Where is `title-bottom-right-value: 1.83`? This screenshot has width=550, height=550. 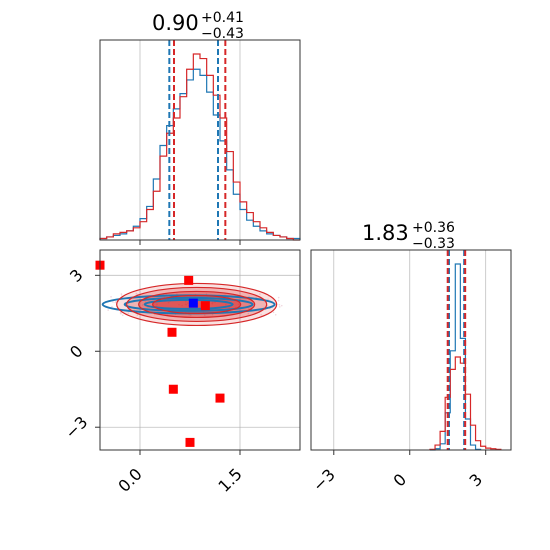
title-bottom-right-value: 1.83 is located at coordinates (385, 233).